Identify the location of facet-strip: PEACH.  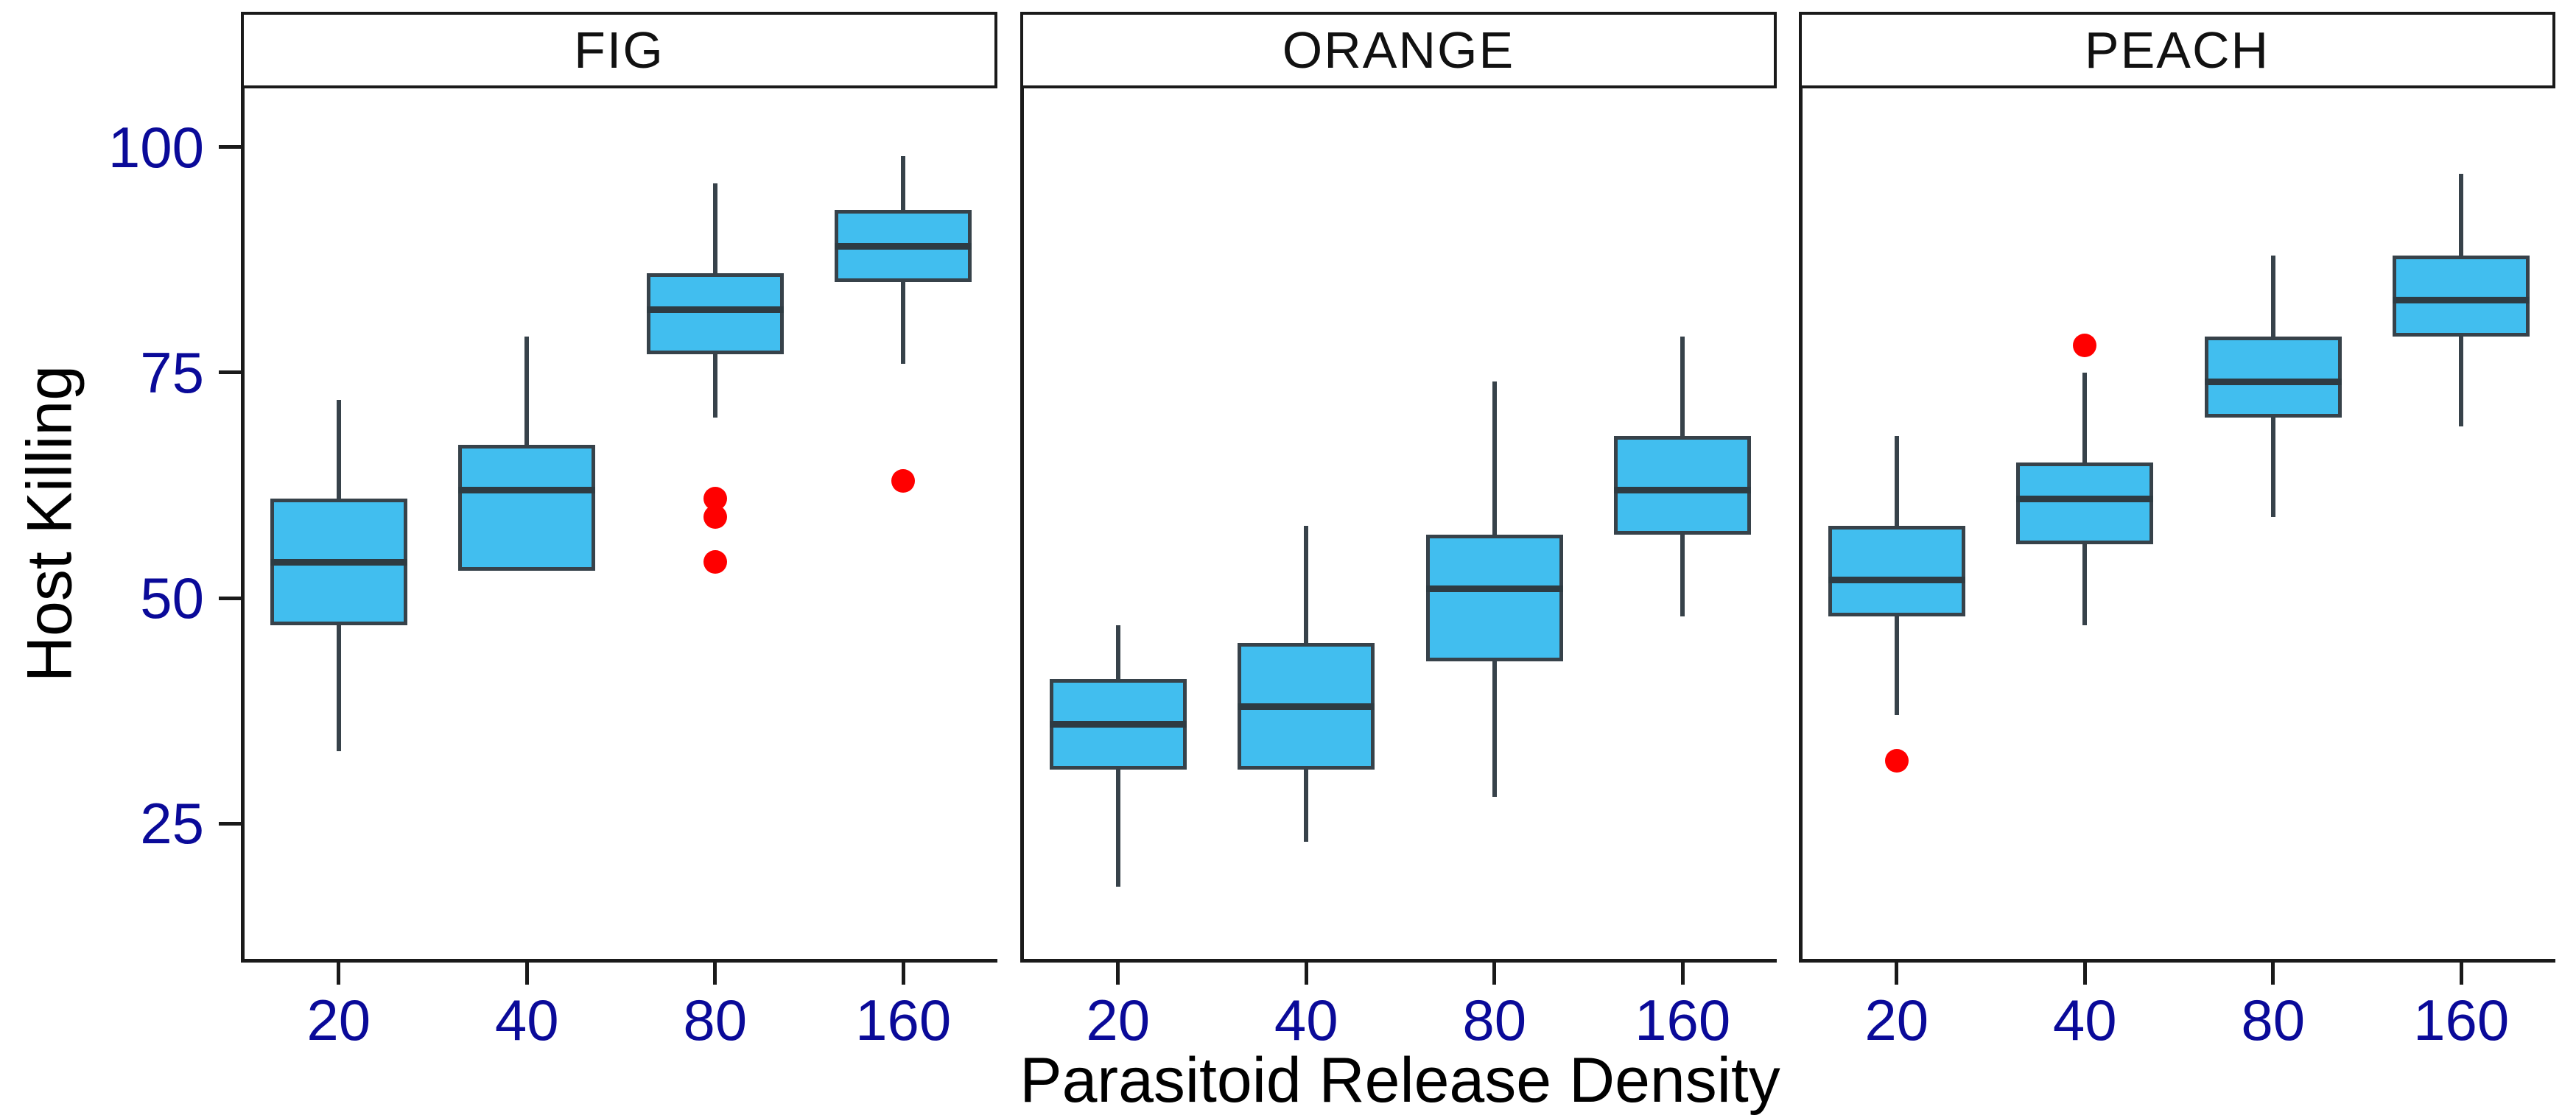
(2177, 50).